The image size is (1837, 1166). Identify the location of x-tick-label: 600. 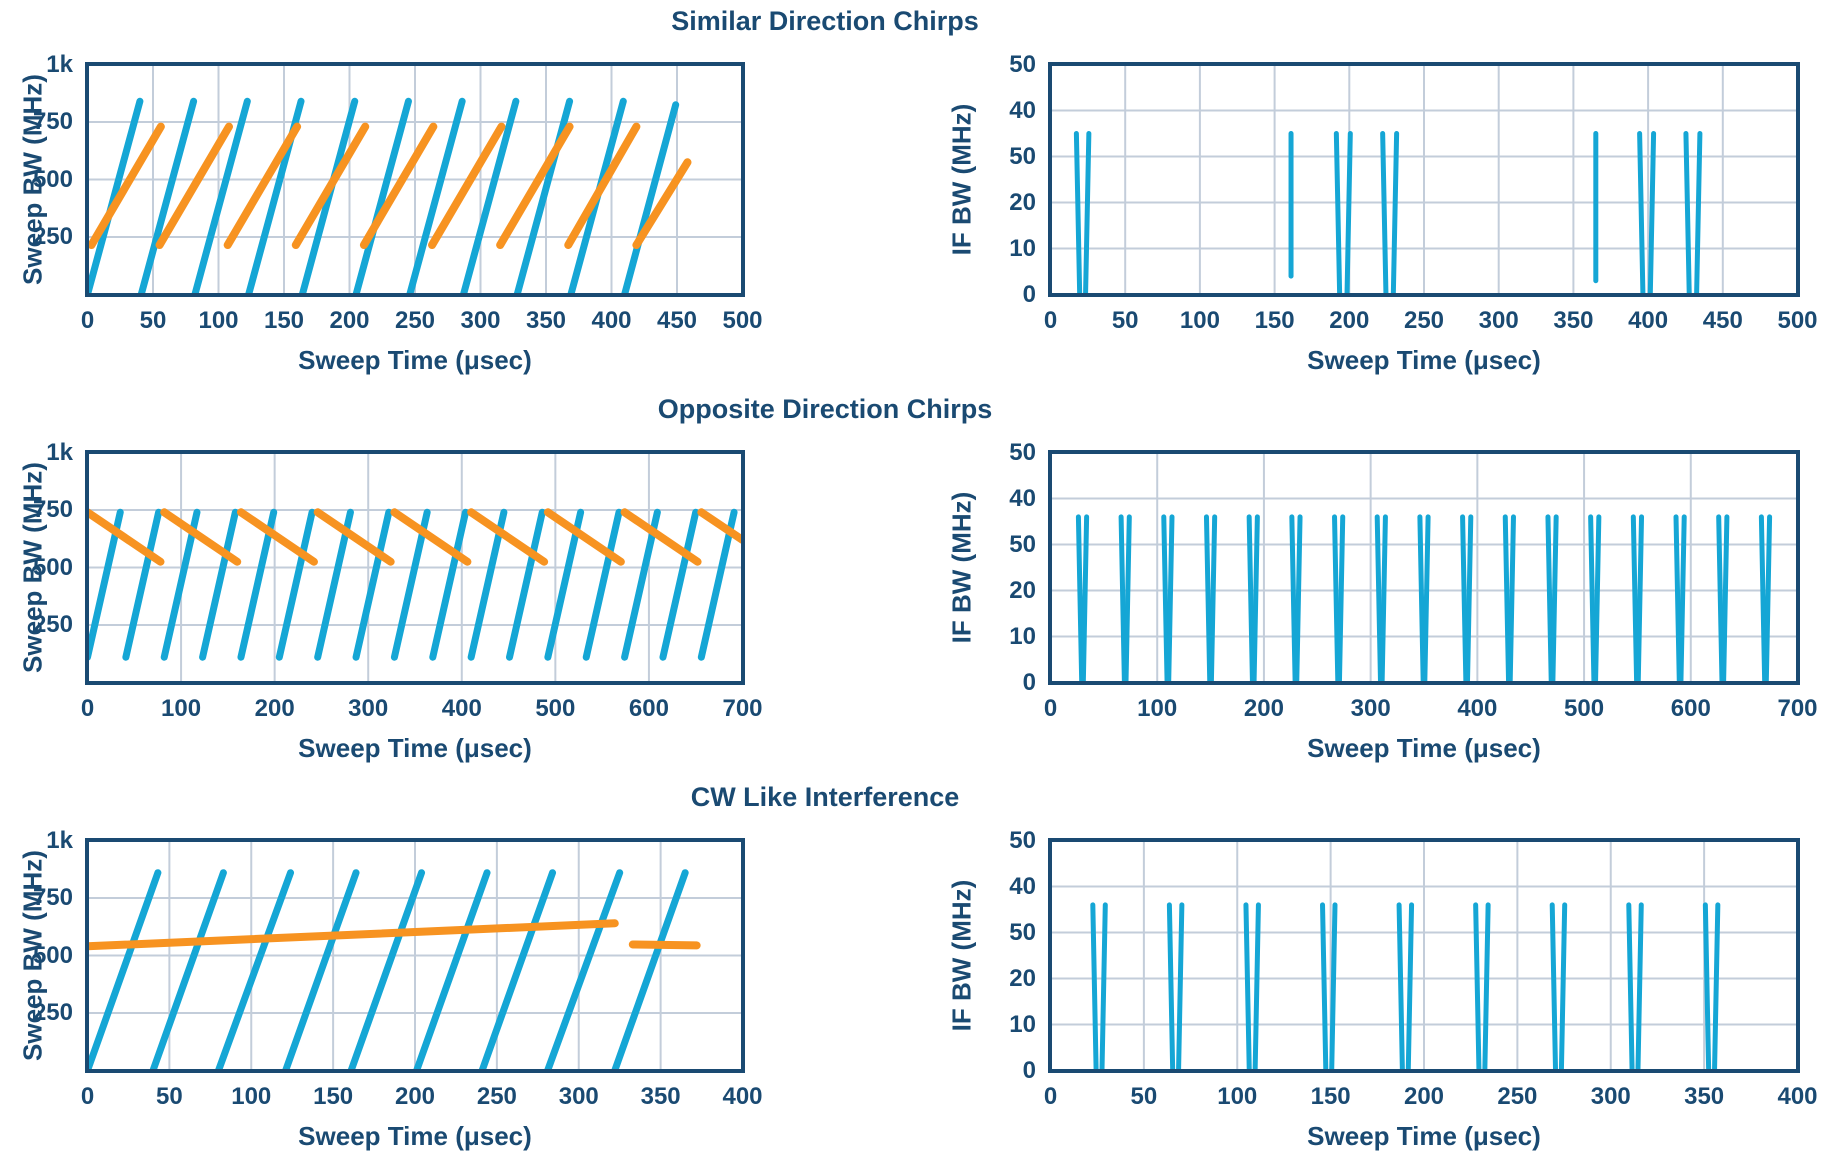
(1690, 708).